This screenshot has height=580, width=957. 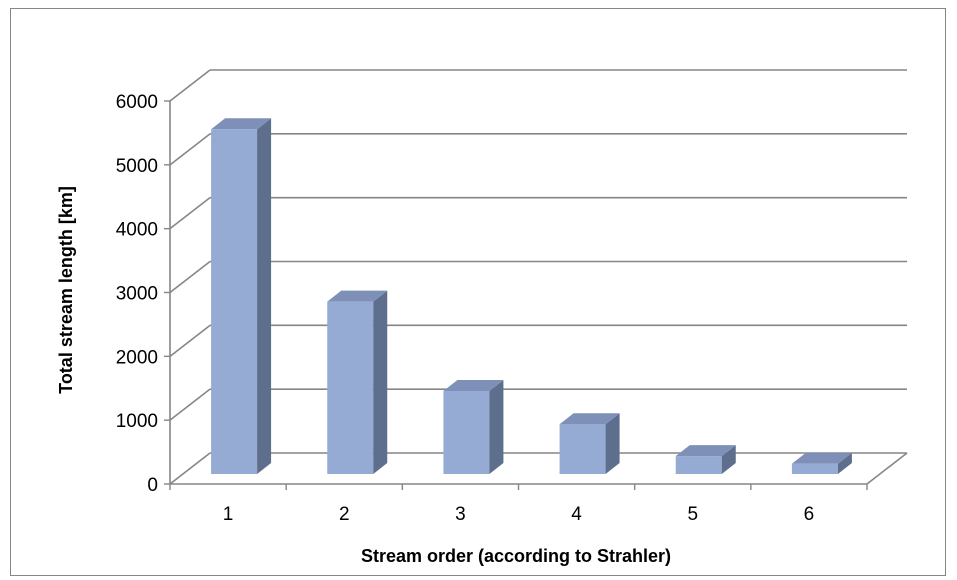 What do you see at coordinates (516, 556) in the screenshot?
I see `x-axis-title: Stream order (according to Strahler)` at bounding box center [516, 556].